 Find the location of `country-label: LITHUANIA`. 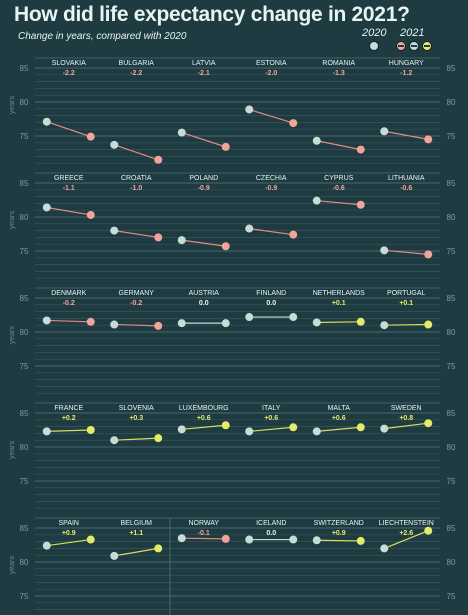

country-label: LITHUANIA is located at coordinates (406, 178).